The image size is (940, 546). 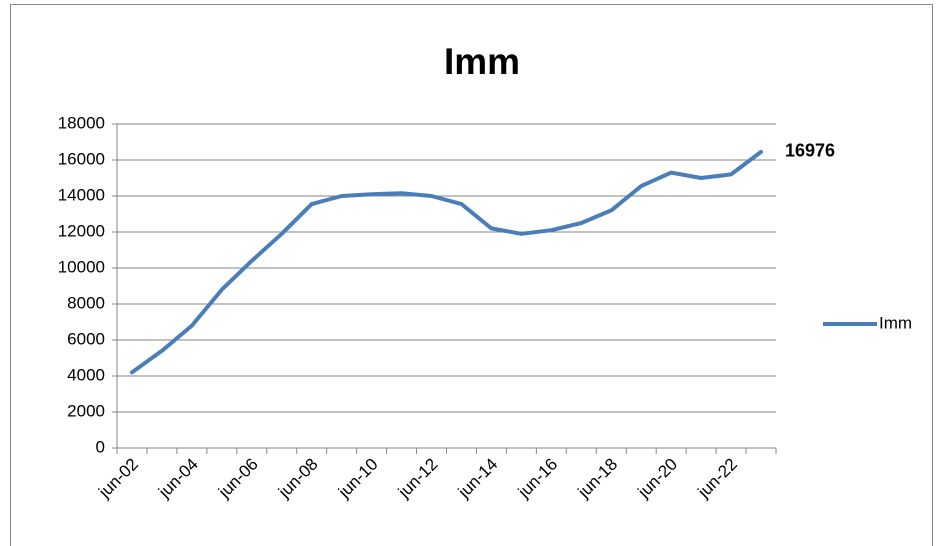 What do you see at coordinates (482, 61) in the screenshot?
I see `chart-title: Imm` at bounding box center [482, 61].